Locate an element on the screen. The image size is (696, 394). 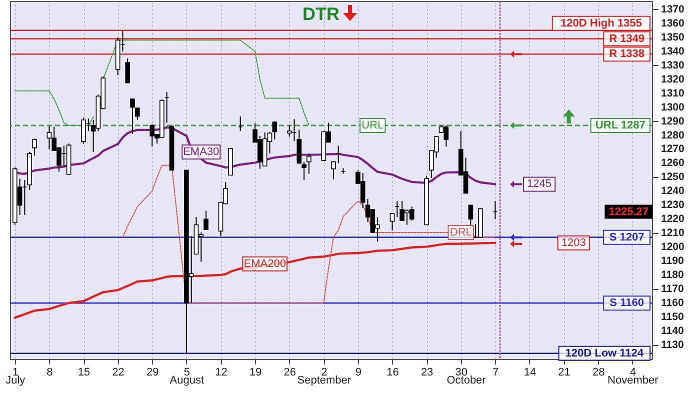
y-tick-label: 1130 is located at coordinates (672, 345).